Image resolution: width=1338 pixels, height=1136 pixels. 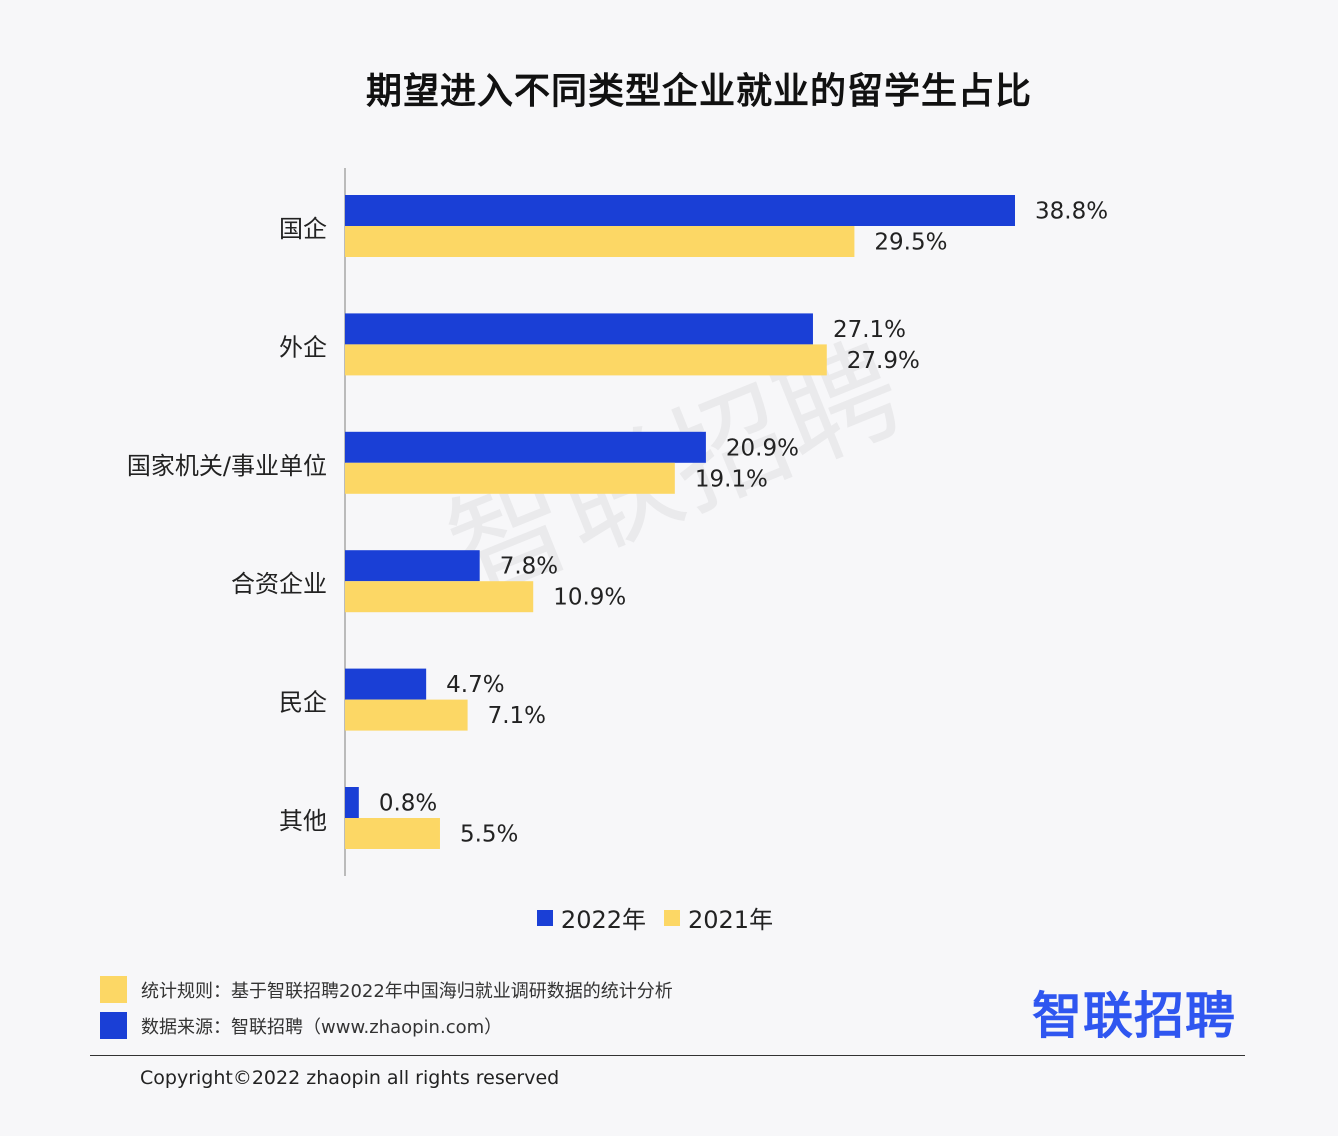 I want to click on legend-item-2021: 2021年, so click(x=718, y=917).